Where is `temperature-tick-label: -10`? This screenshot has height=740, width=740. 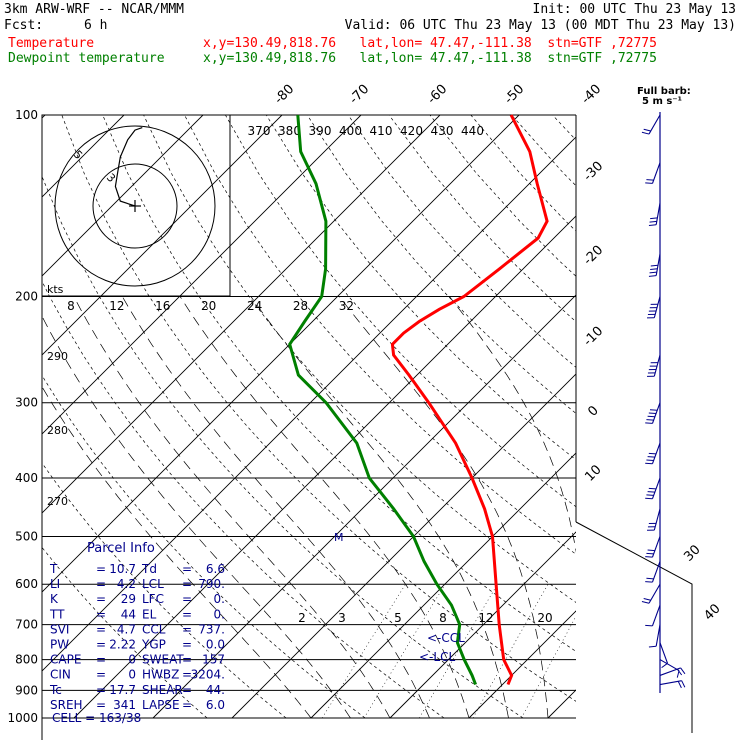 temperature-tick-label: -10 is located at coordinates (594, 337).